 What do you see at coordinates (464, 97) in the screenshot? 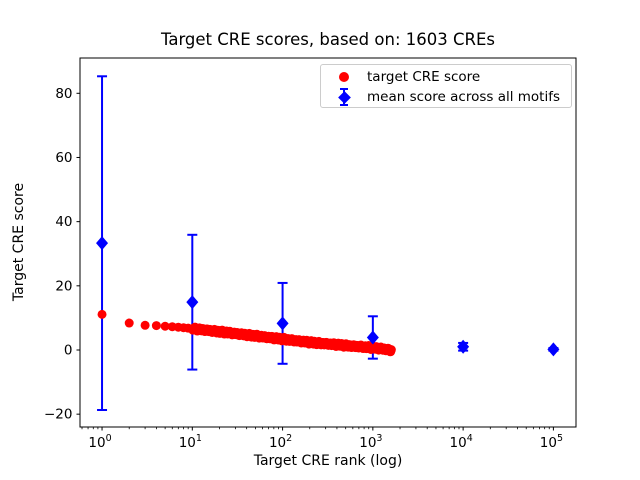
I see `legend-label: mean score across all motifs` at bounding box center [464, 97].